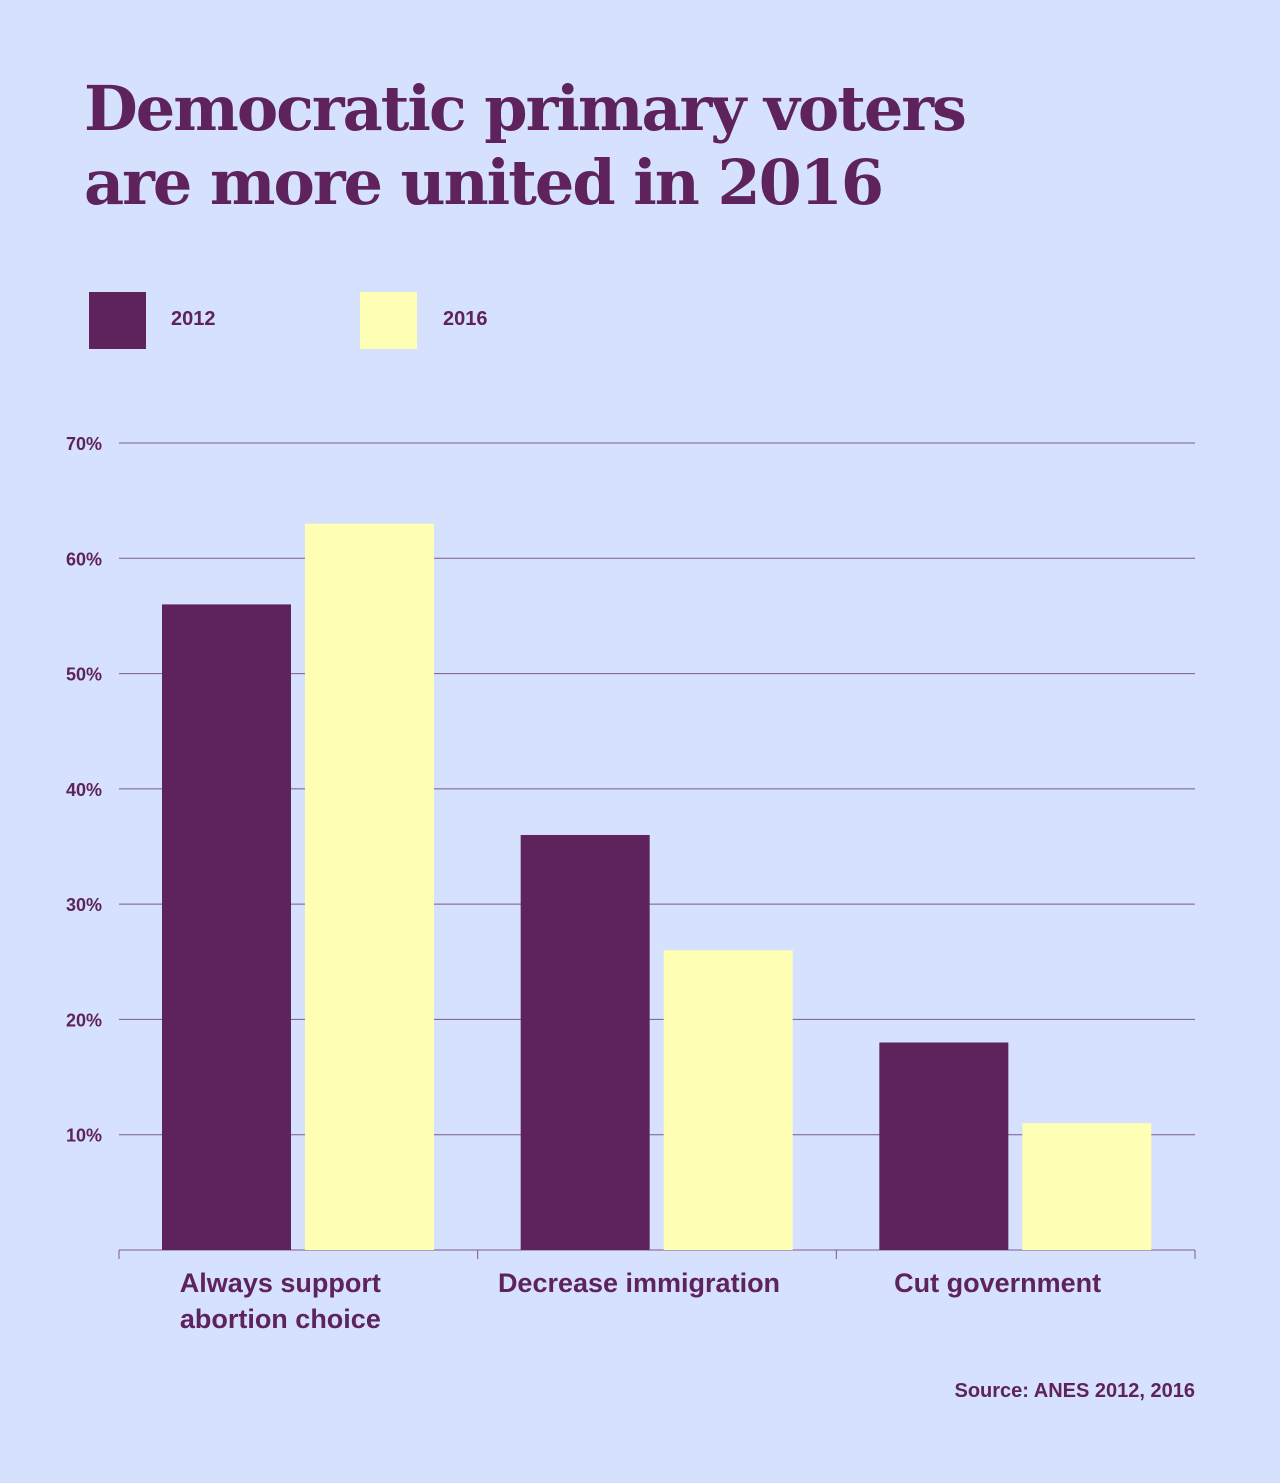  What do you see at coordinates (525, 108) in the screenshot?
I see `chart-title-line: Democratic primary voters` at bounding box center [525, 108].